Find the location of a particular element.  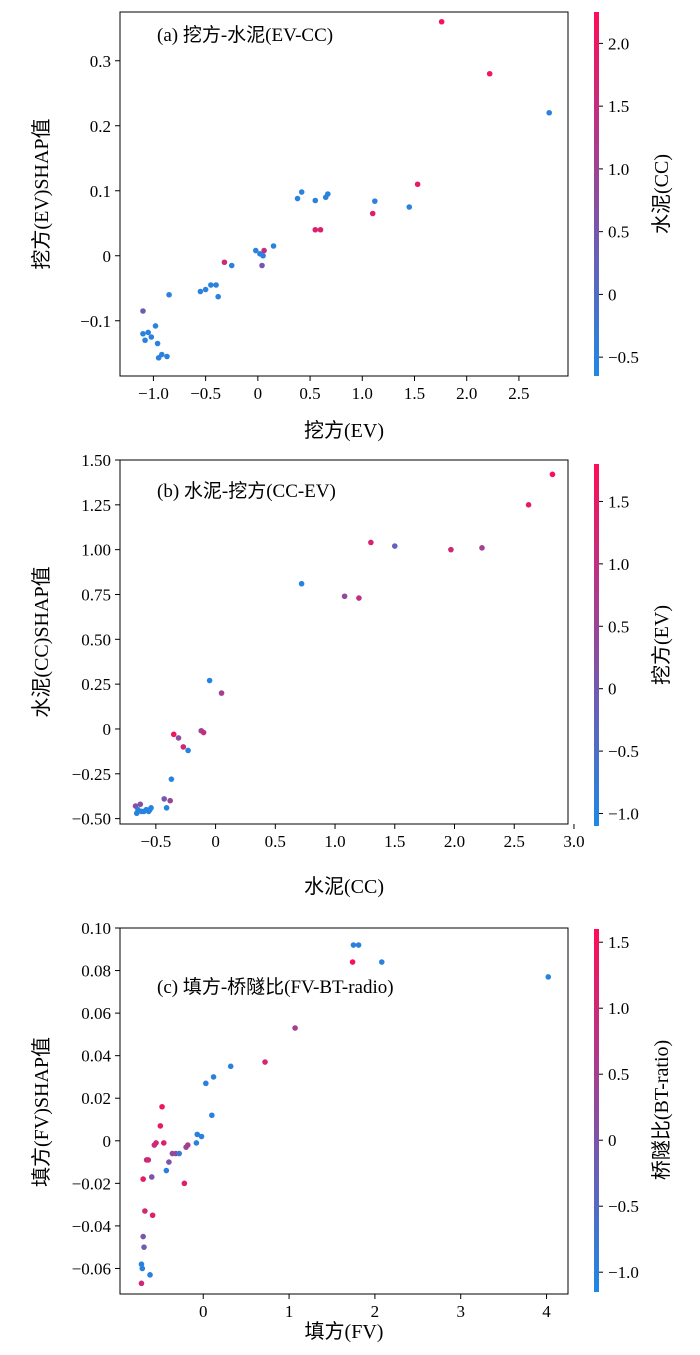

panel-c-y-tick-label: 0 is located at coordinates (107, 1141).